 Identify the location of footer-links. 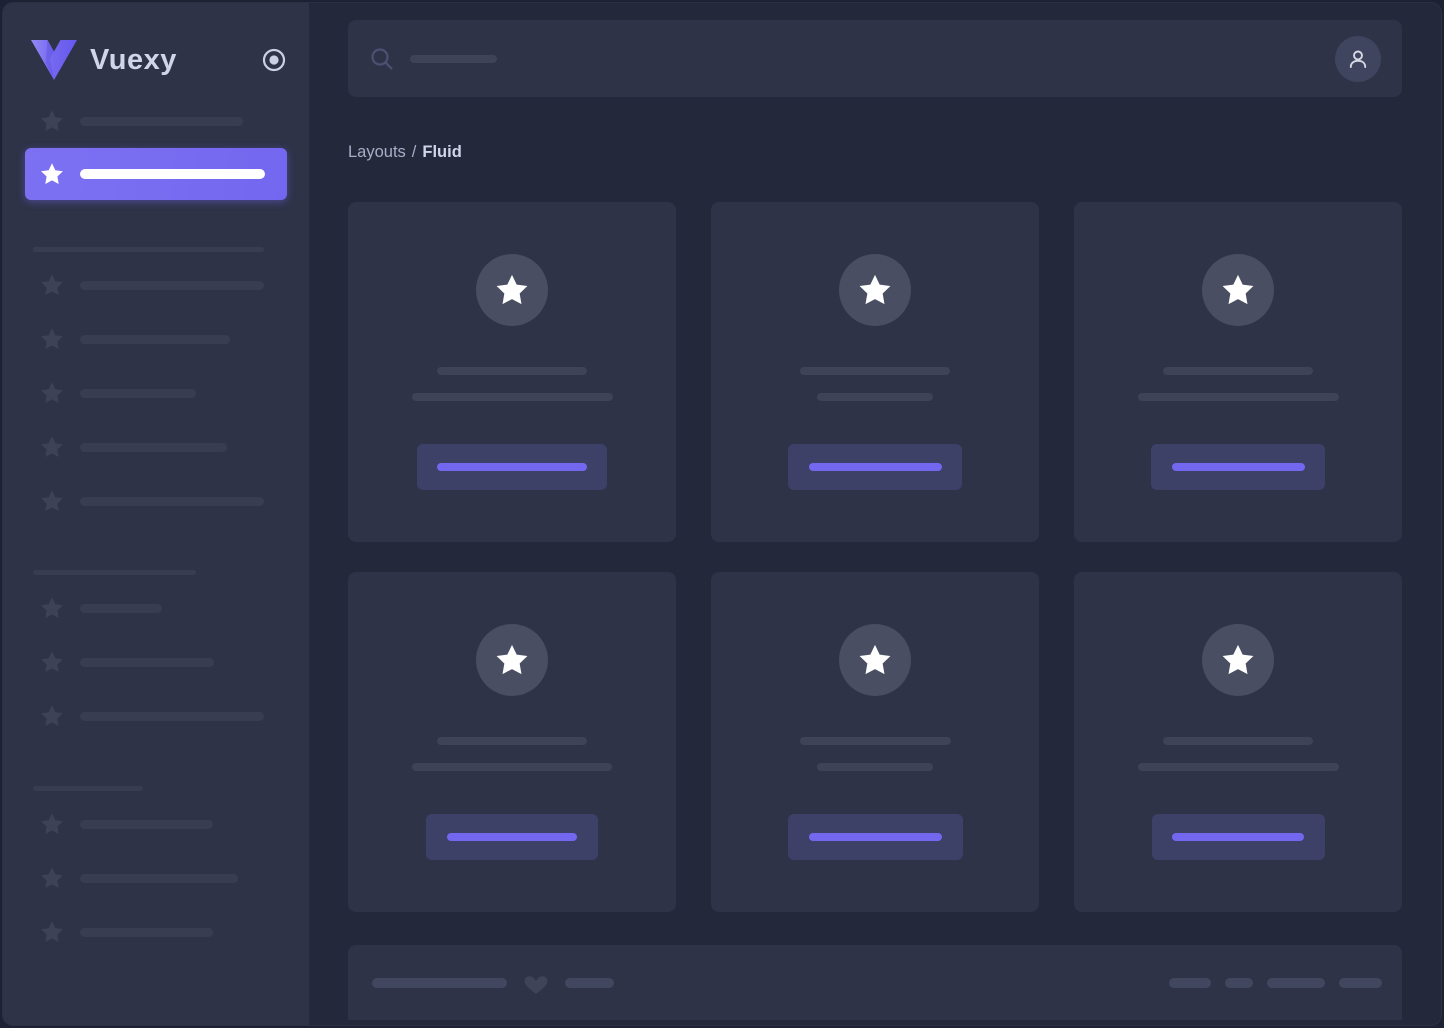
(1275, 982).